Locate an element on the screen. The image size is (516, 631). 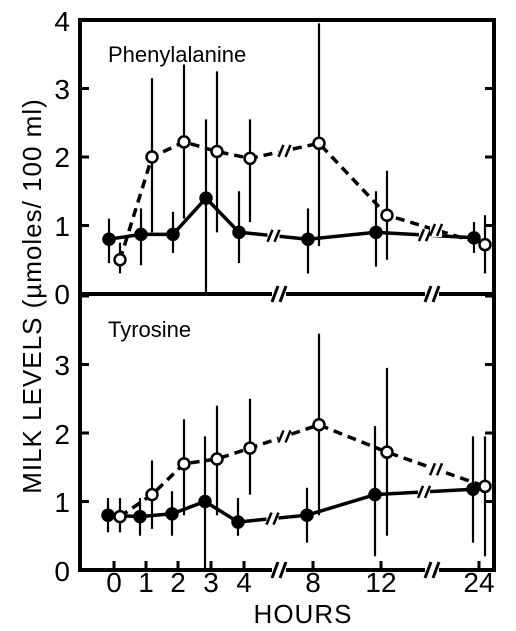
x-tick-label: 24 is located at coordinates (478, 582).